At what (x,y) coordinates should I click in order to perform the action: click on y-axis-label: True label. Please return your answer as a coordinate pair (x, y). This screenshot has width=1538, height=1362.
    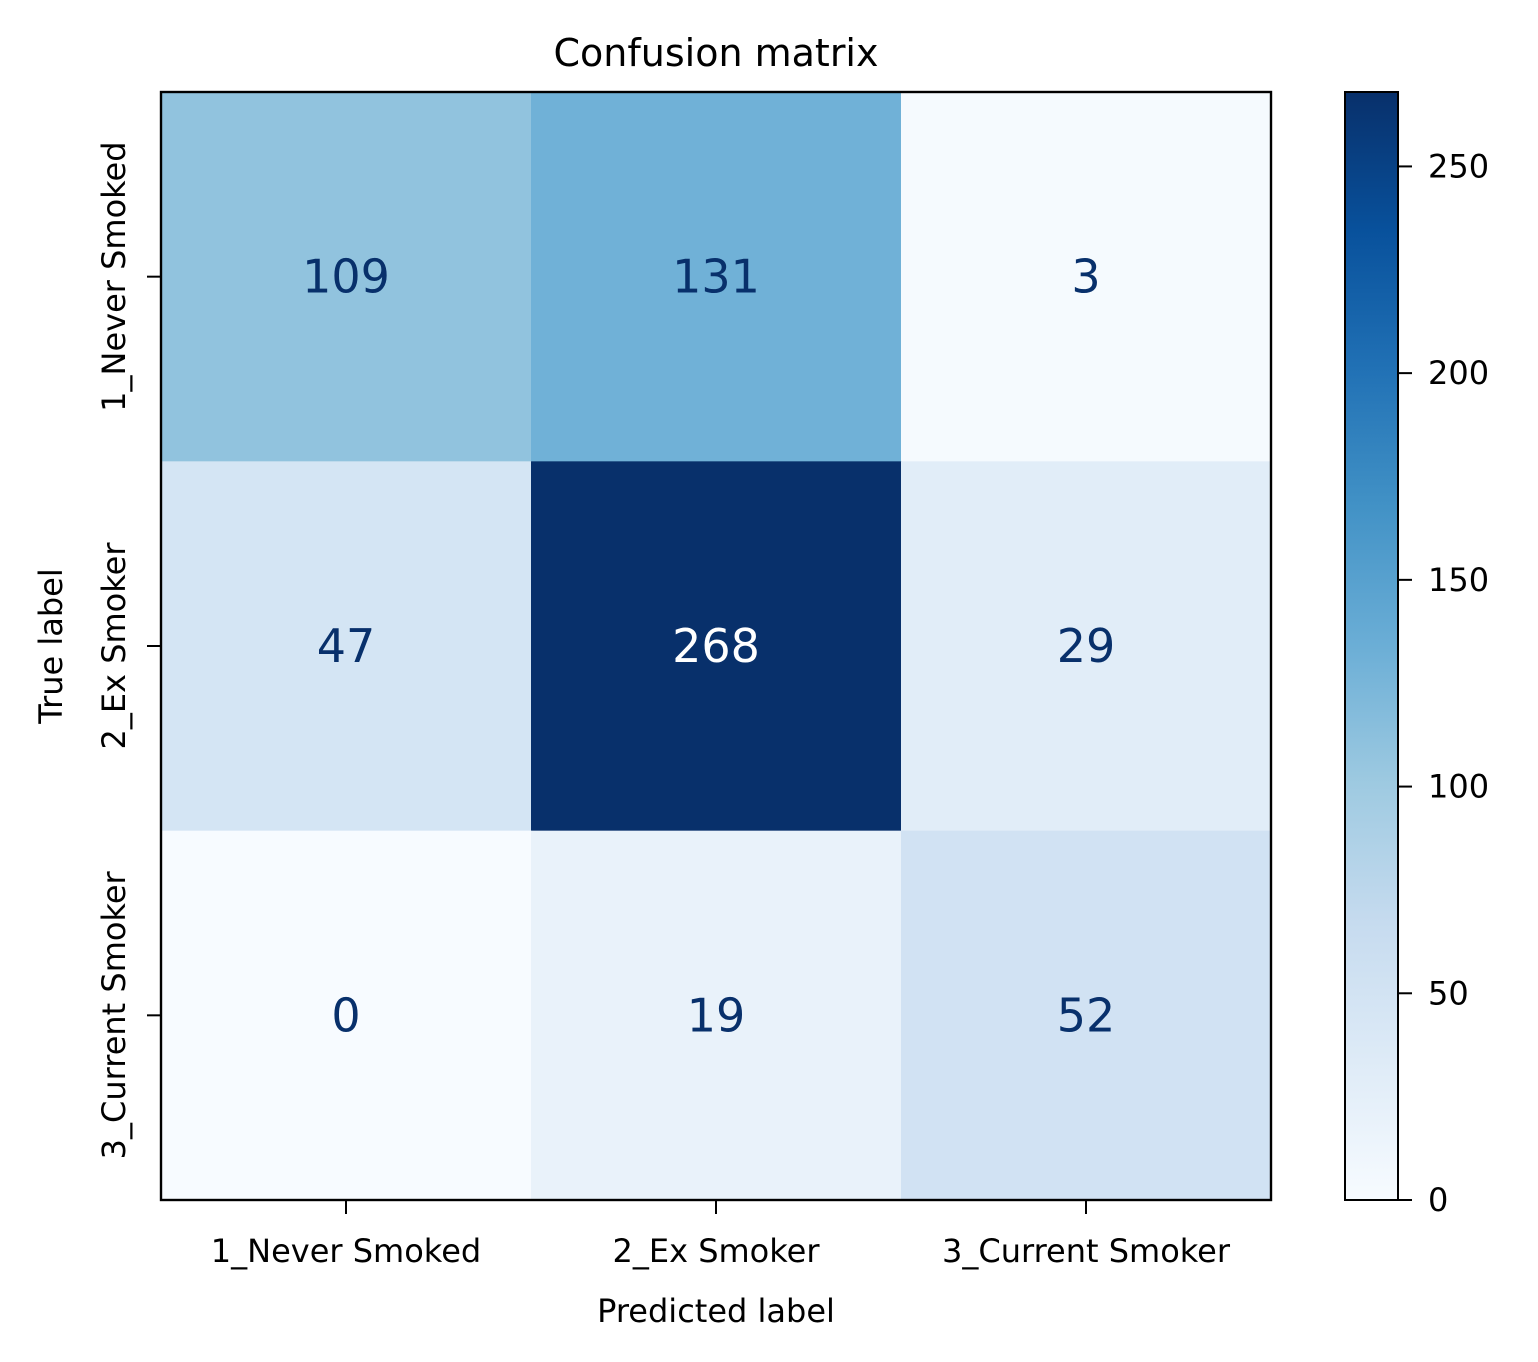
    Looking at the image, I should click on (51, 646).